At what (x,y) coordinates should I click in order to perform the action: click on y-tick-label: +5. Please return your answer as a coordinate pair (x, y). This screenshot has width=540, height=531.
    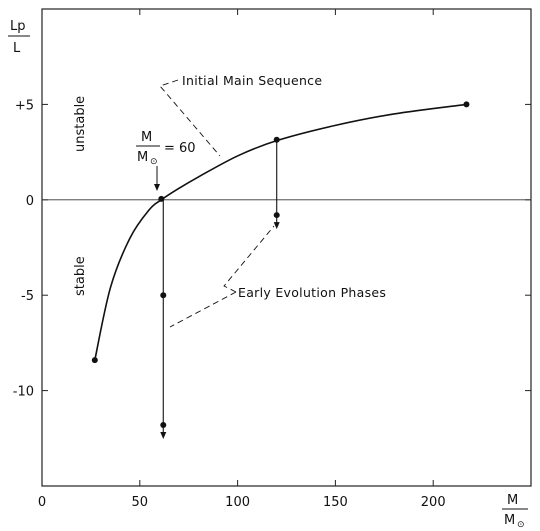
    Looking at the image, I should click on (24, 105).